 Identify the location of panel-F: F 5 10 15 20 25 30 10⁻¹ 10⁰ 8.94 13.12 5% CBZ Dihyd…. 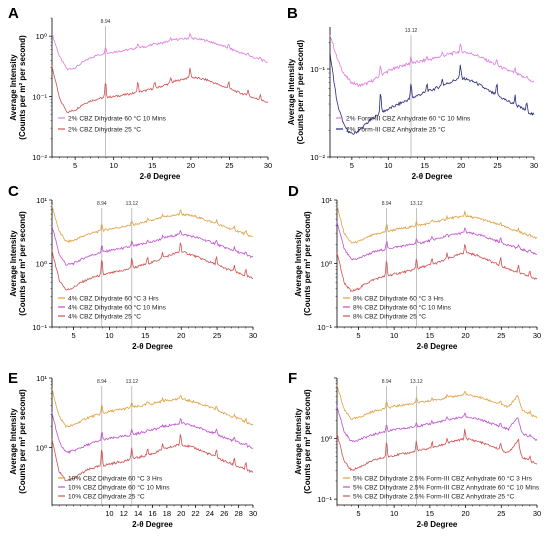
(414, 449).